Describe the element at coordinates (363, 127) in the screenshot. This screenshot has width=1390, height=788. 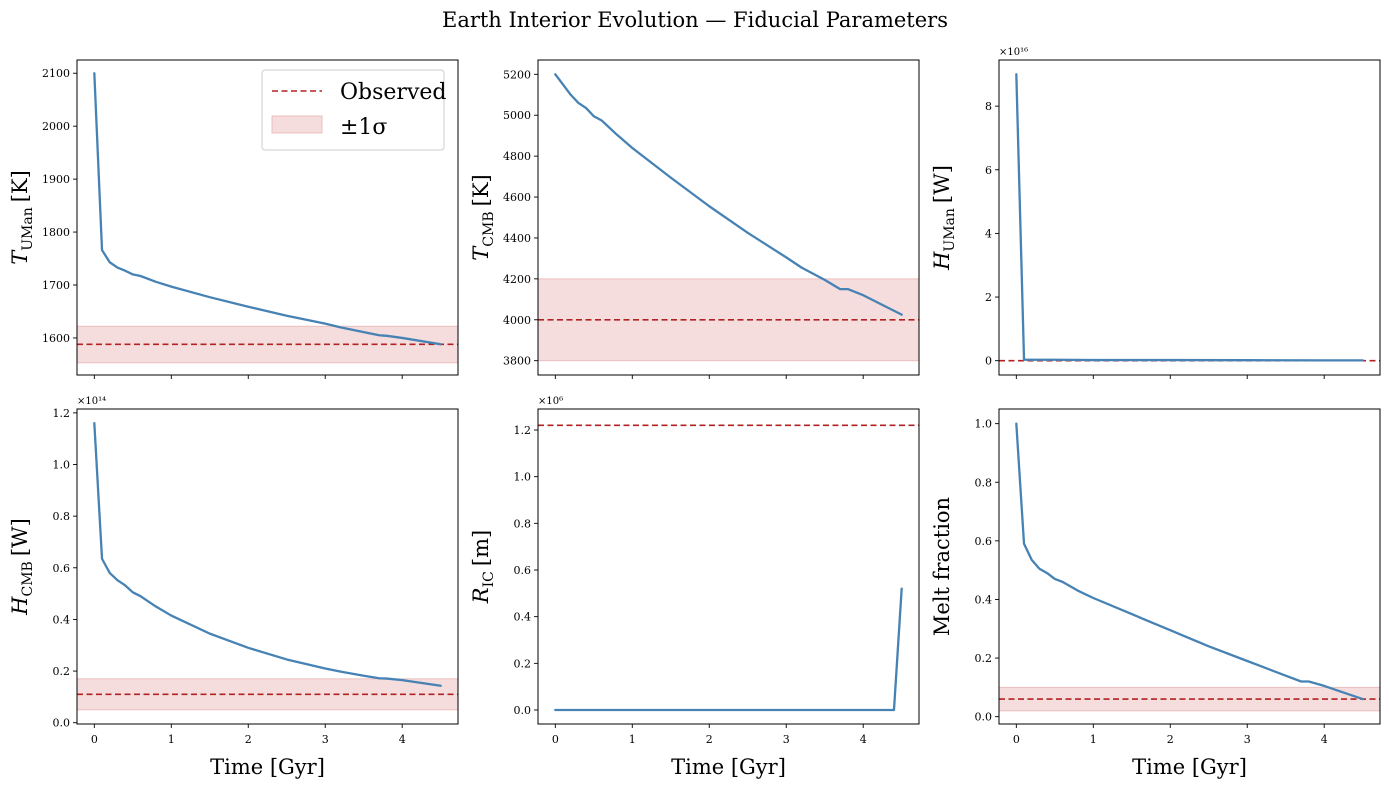
I see `legend-sigma-label: ±1σ` at that location.